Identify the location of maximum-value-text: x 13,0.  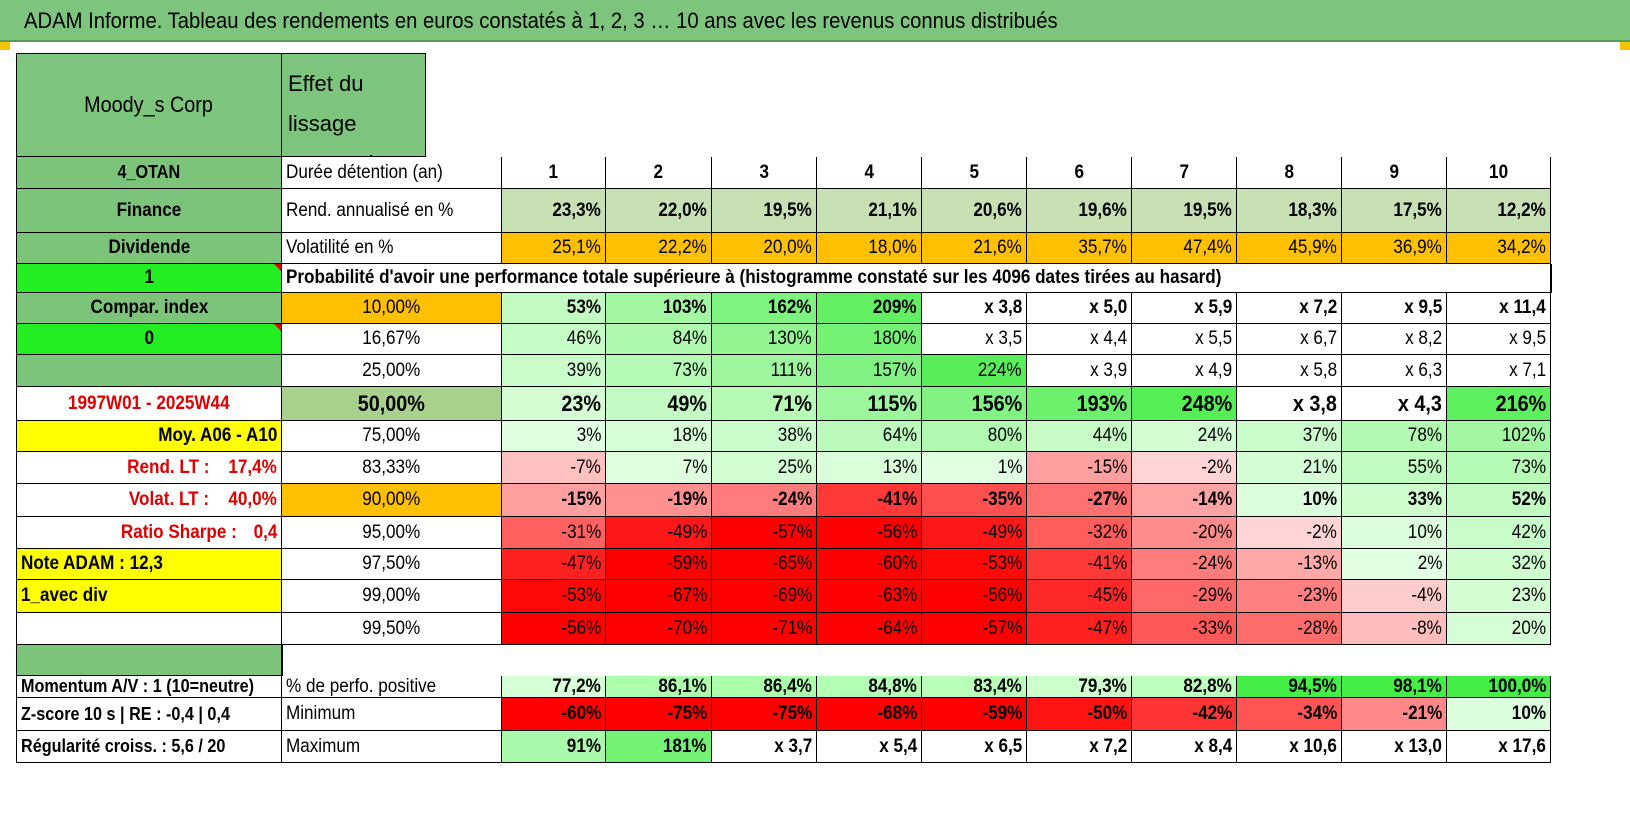
(1418, 746).